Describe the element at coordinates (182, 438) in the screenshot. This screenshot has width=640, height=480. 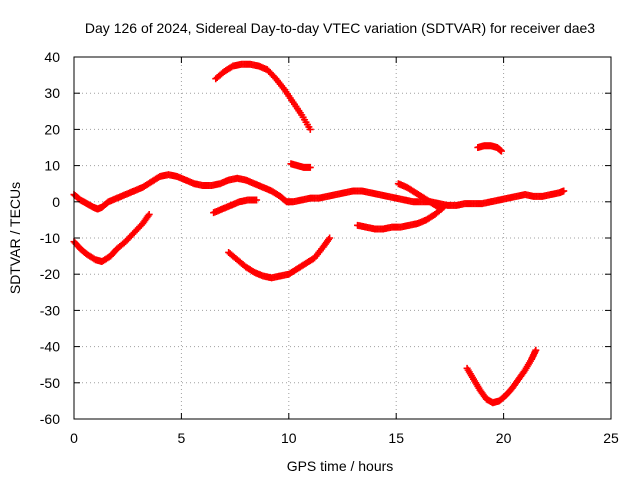
I see `x-tick-label: 5` at that location.